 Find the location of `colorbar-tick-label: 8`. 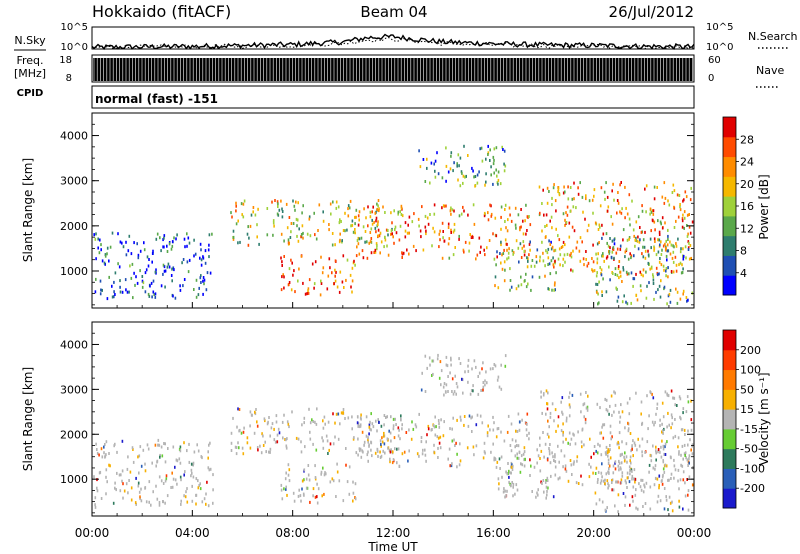

colorbar-tick-label: 8 is located at coordinates (743, 251).